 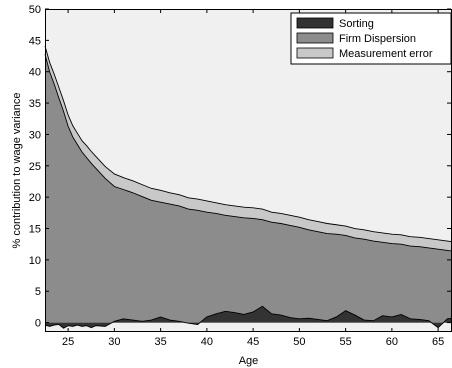 What do you see at coordinates (249, 361) in the screenshot?
I see `x-axis-label: Age` at bounding box center [249, 361].